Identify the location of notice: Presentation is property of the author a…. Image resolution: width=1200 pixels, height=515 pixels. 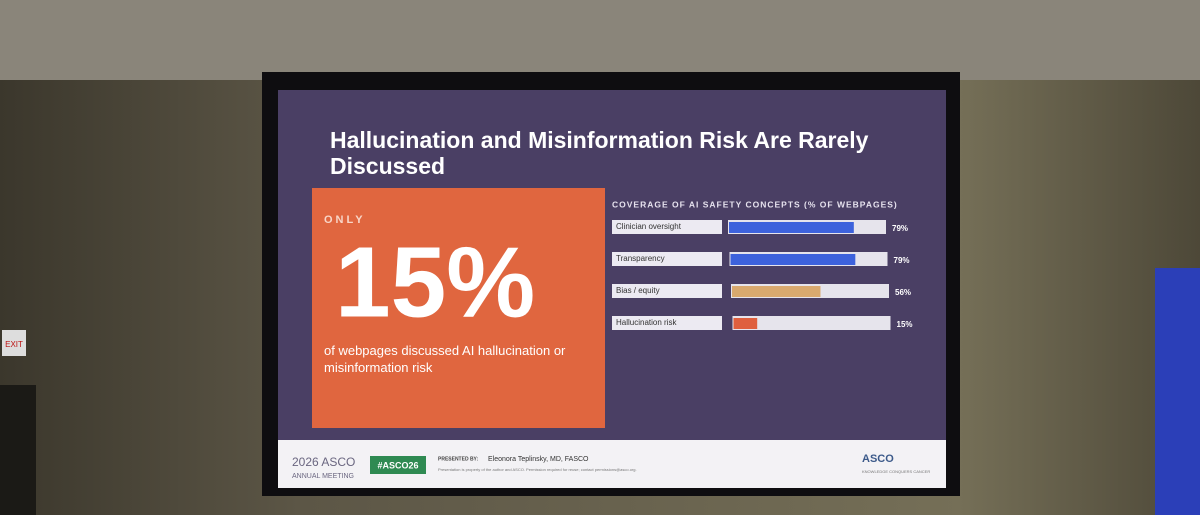
(537, 469).